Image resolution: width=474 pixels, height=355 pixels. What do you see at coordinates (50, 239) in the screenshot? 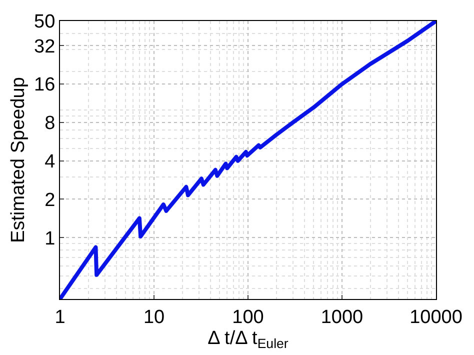
I see `y-tick-label: 1` at bounding box center [50, 239].